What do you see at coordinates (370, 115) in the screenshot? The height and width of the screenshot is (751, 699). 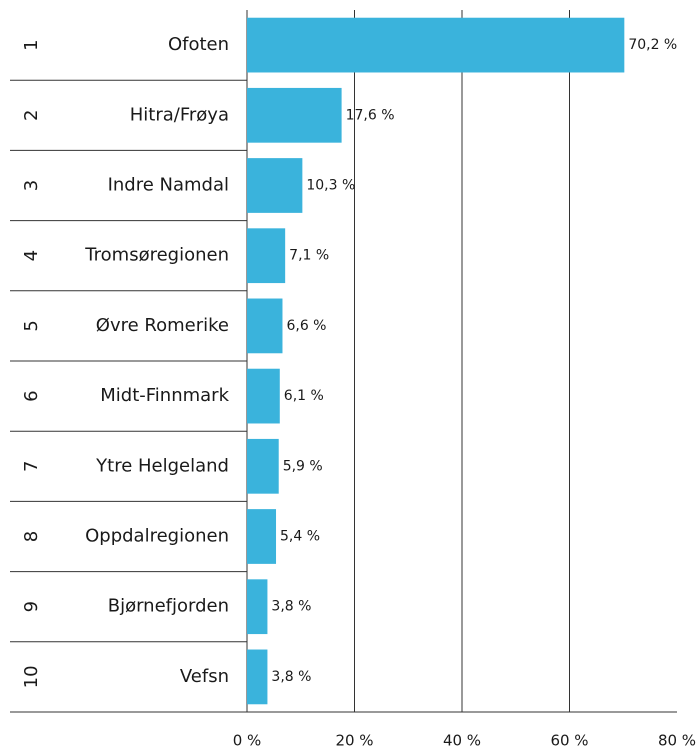 I see `value-label: 17,6 %` at bounding box center [370, 115].